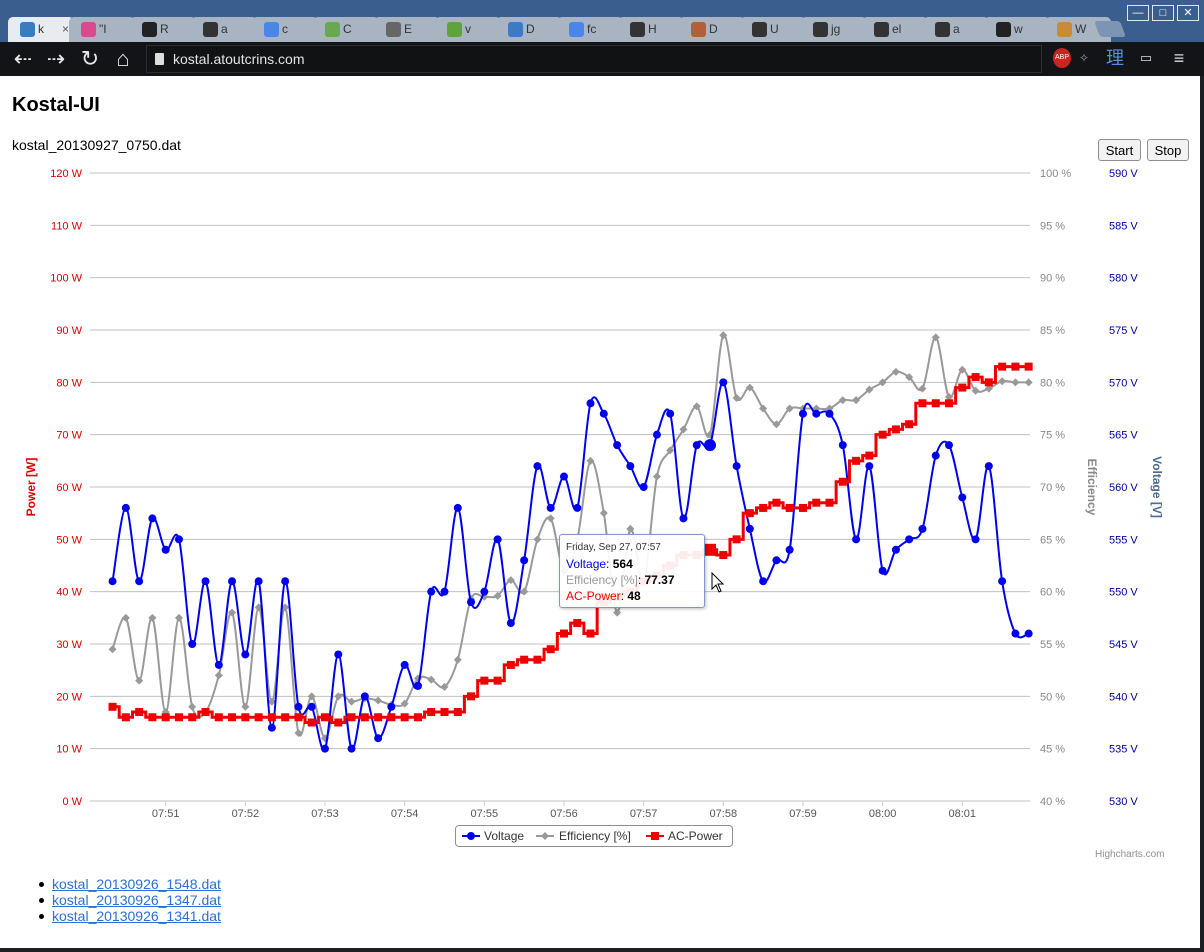 The image size is (1204, 952). Describe the element at coordinates (90, 58) in the screenshot. I see `reload-icon: ↻` at that location.